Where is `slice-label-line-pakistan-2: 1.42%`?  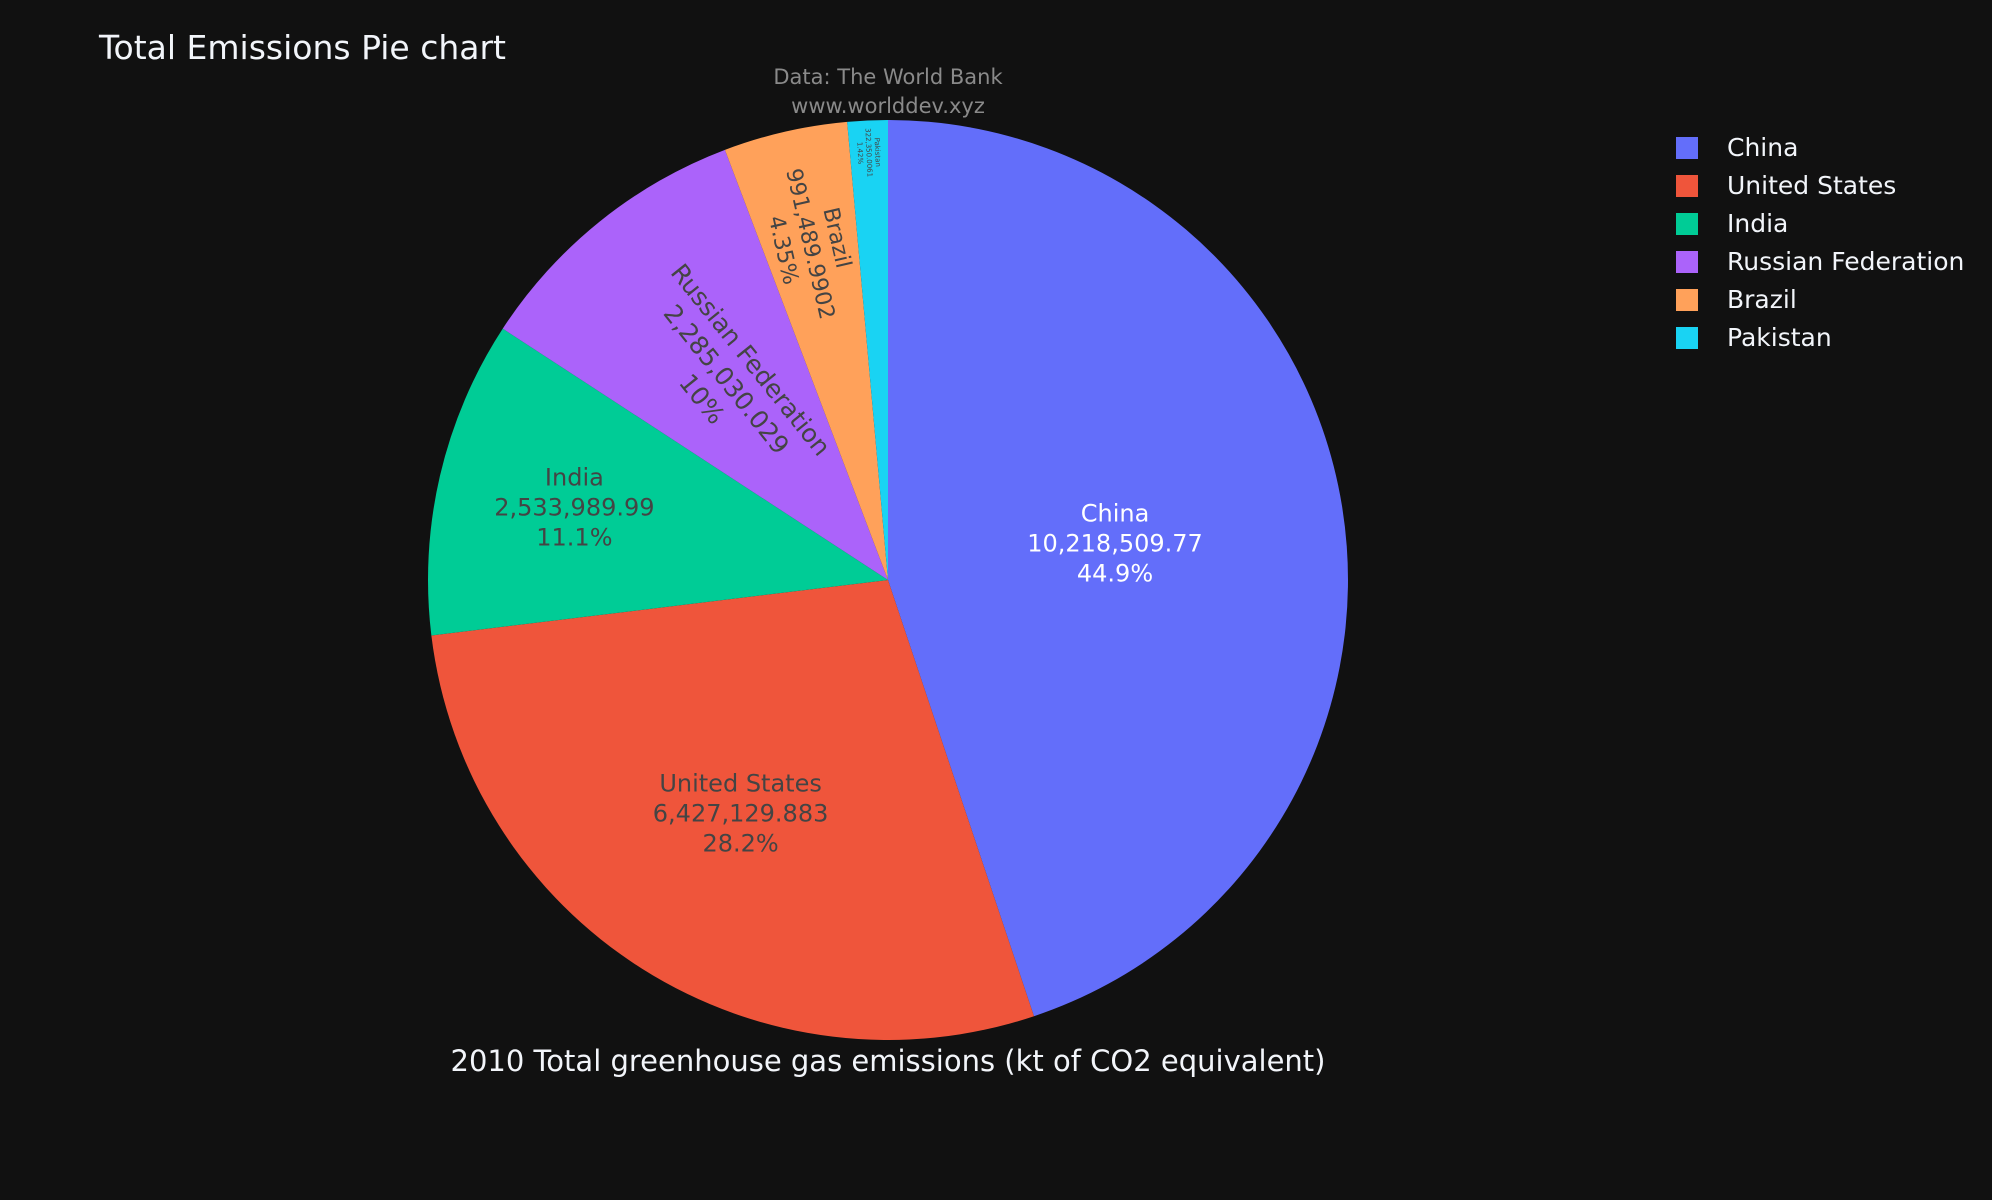
slice-label-line-pakistan-2: 1.42% is located at coordinates (859, 153).